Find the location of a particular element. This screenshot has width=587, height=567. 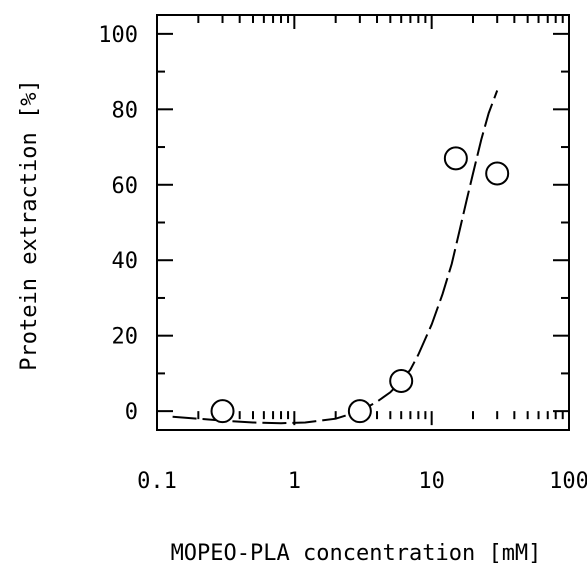

y-axis-label: Protein extraction [%] is located at coordinates (29, 224).